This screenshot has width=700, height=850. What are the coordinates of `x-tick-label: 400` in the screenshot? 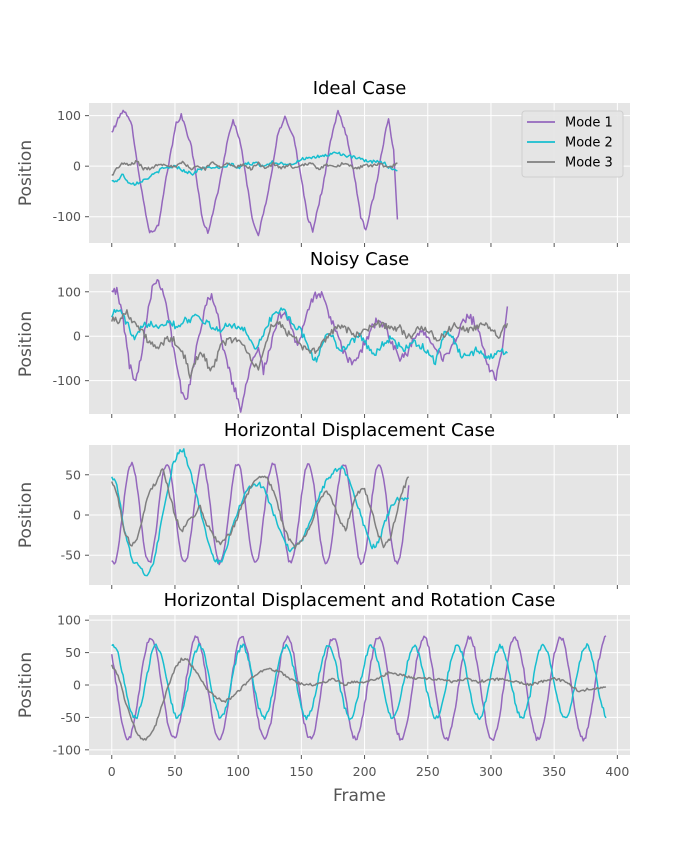 It's located at (617, 771).